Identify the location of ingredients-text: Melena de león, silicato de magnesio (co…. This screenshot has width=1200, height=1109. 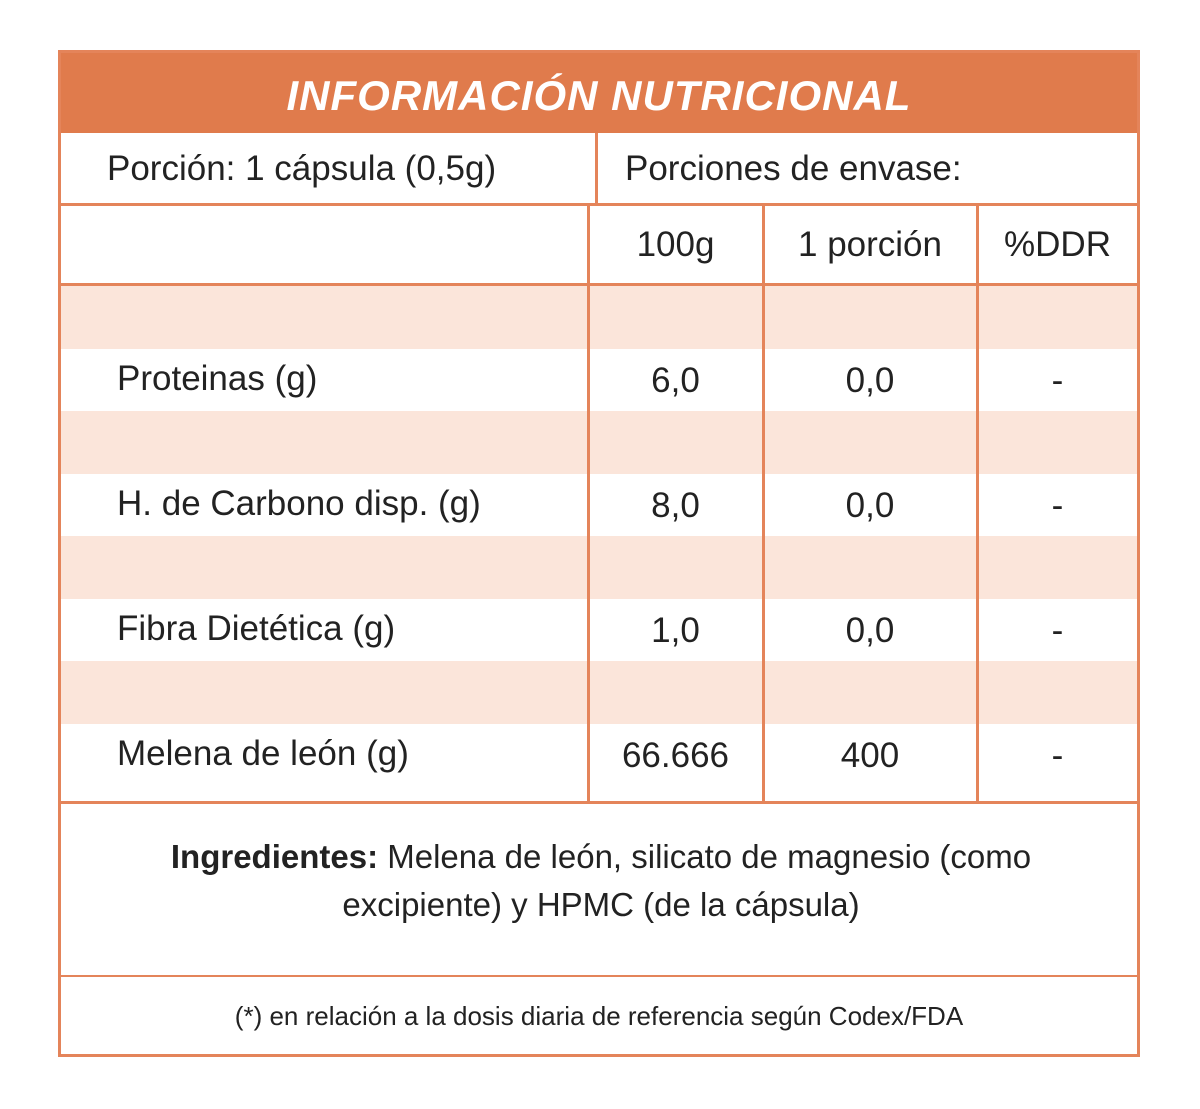
(687, 880).